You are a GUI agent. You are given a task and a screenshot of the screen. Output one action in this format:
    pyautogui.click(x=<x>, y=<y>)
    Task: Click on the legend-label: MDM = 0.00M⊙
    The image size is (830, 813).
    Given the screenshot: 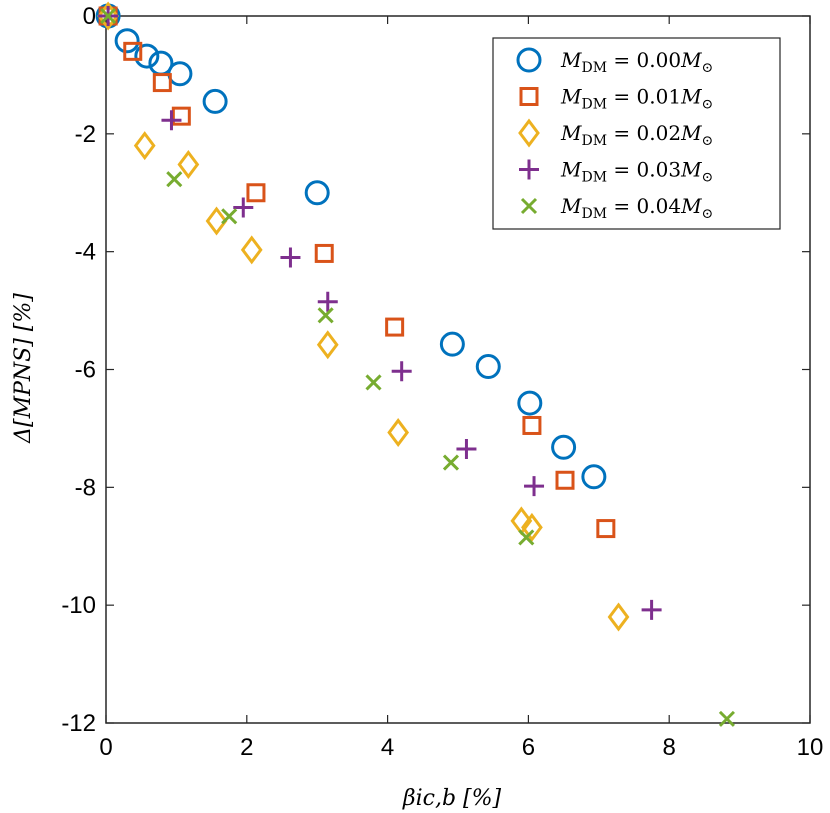 What is the action you would take?
    pyautogui.click(x=636, y=62)
    